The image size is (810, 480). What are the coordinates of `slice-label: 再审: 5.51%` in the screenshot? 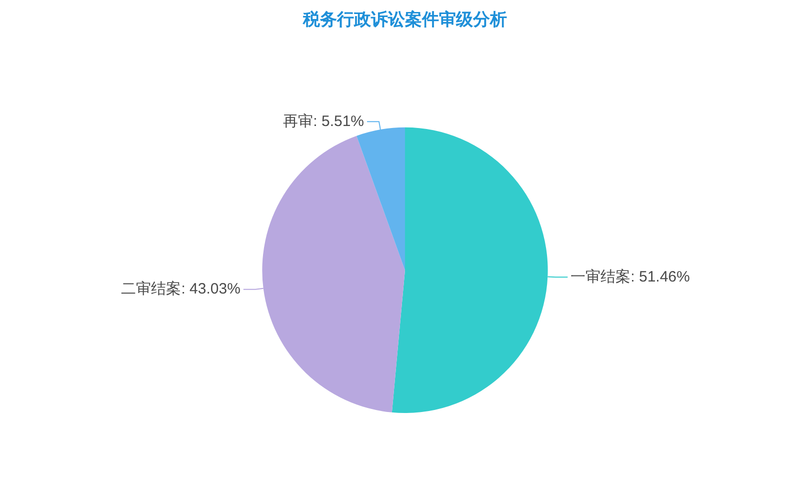 It's located at (323, 121).